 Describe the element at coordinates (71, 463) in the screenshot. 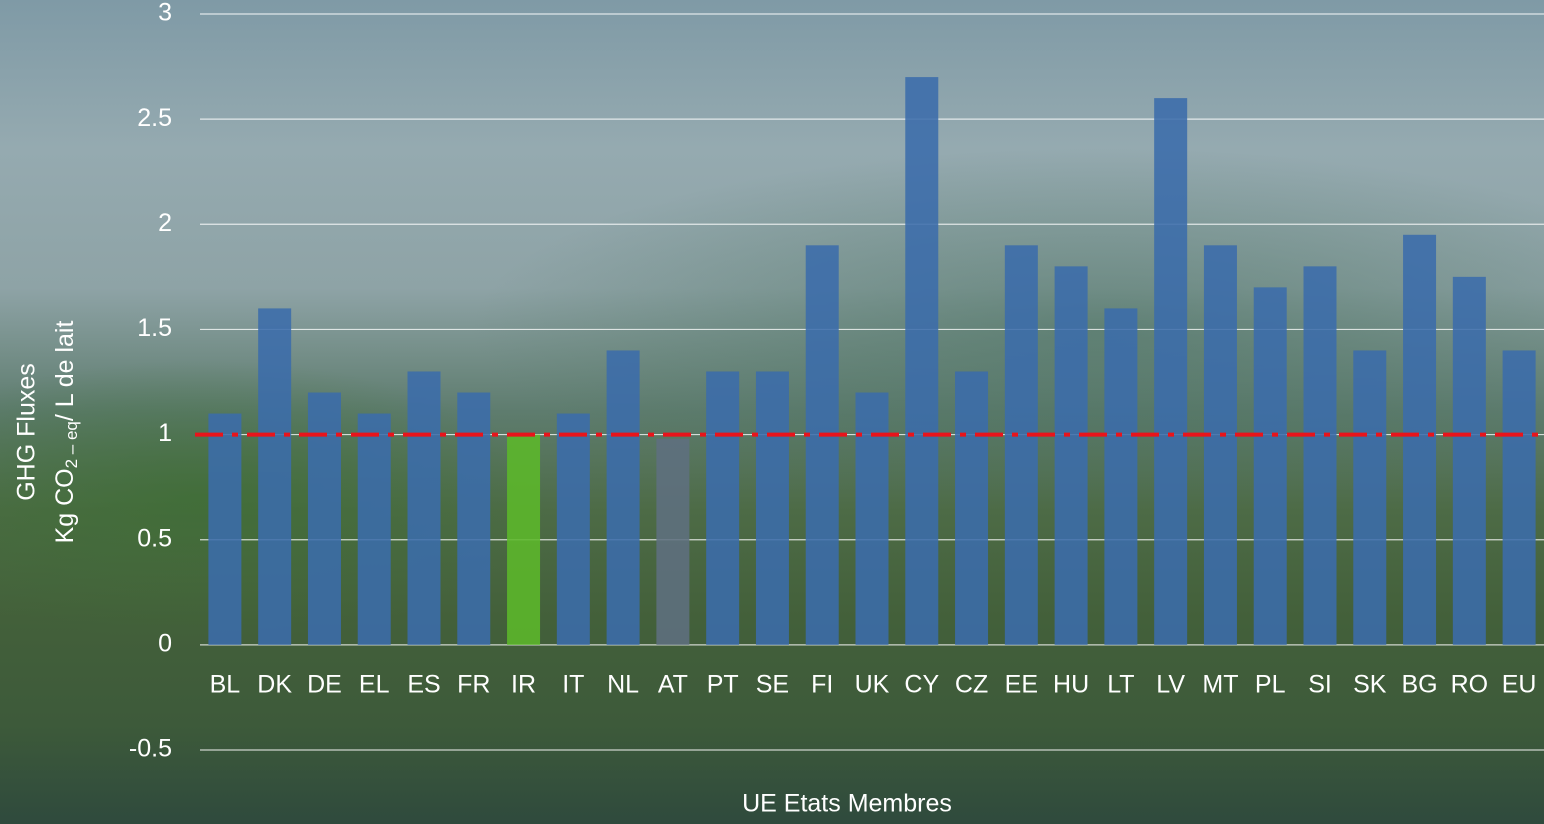

I see `y-axis-label-part: 2` at that location.